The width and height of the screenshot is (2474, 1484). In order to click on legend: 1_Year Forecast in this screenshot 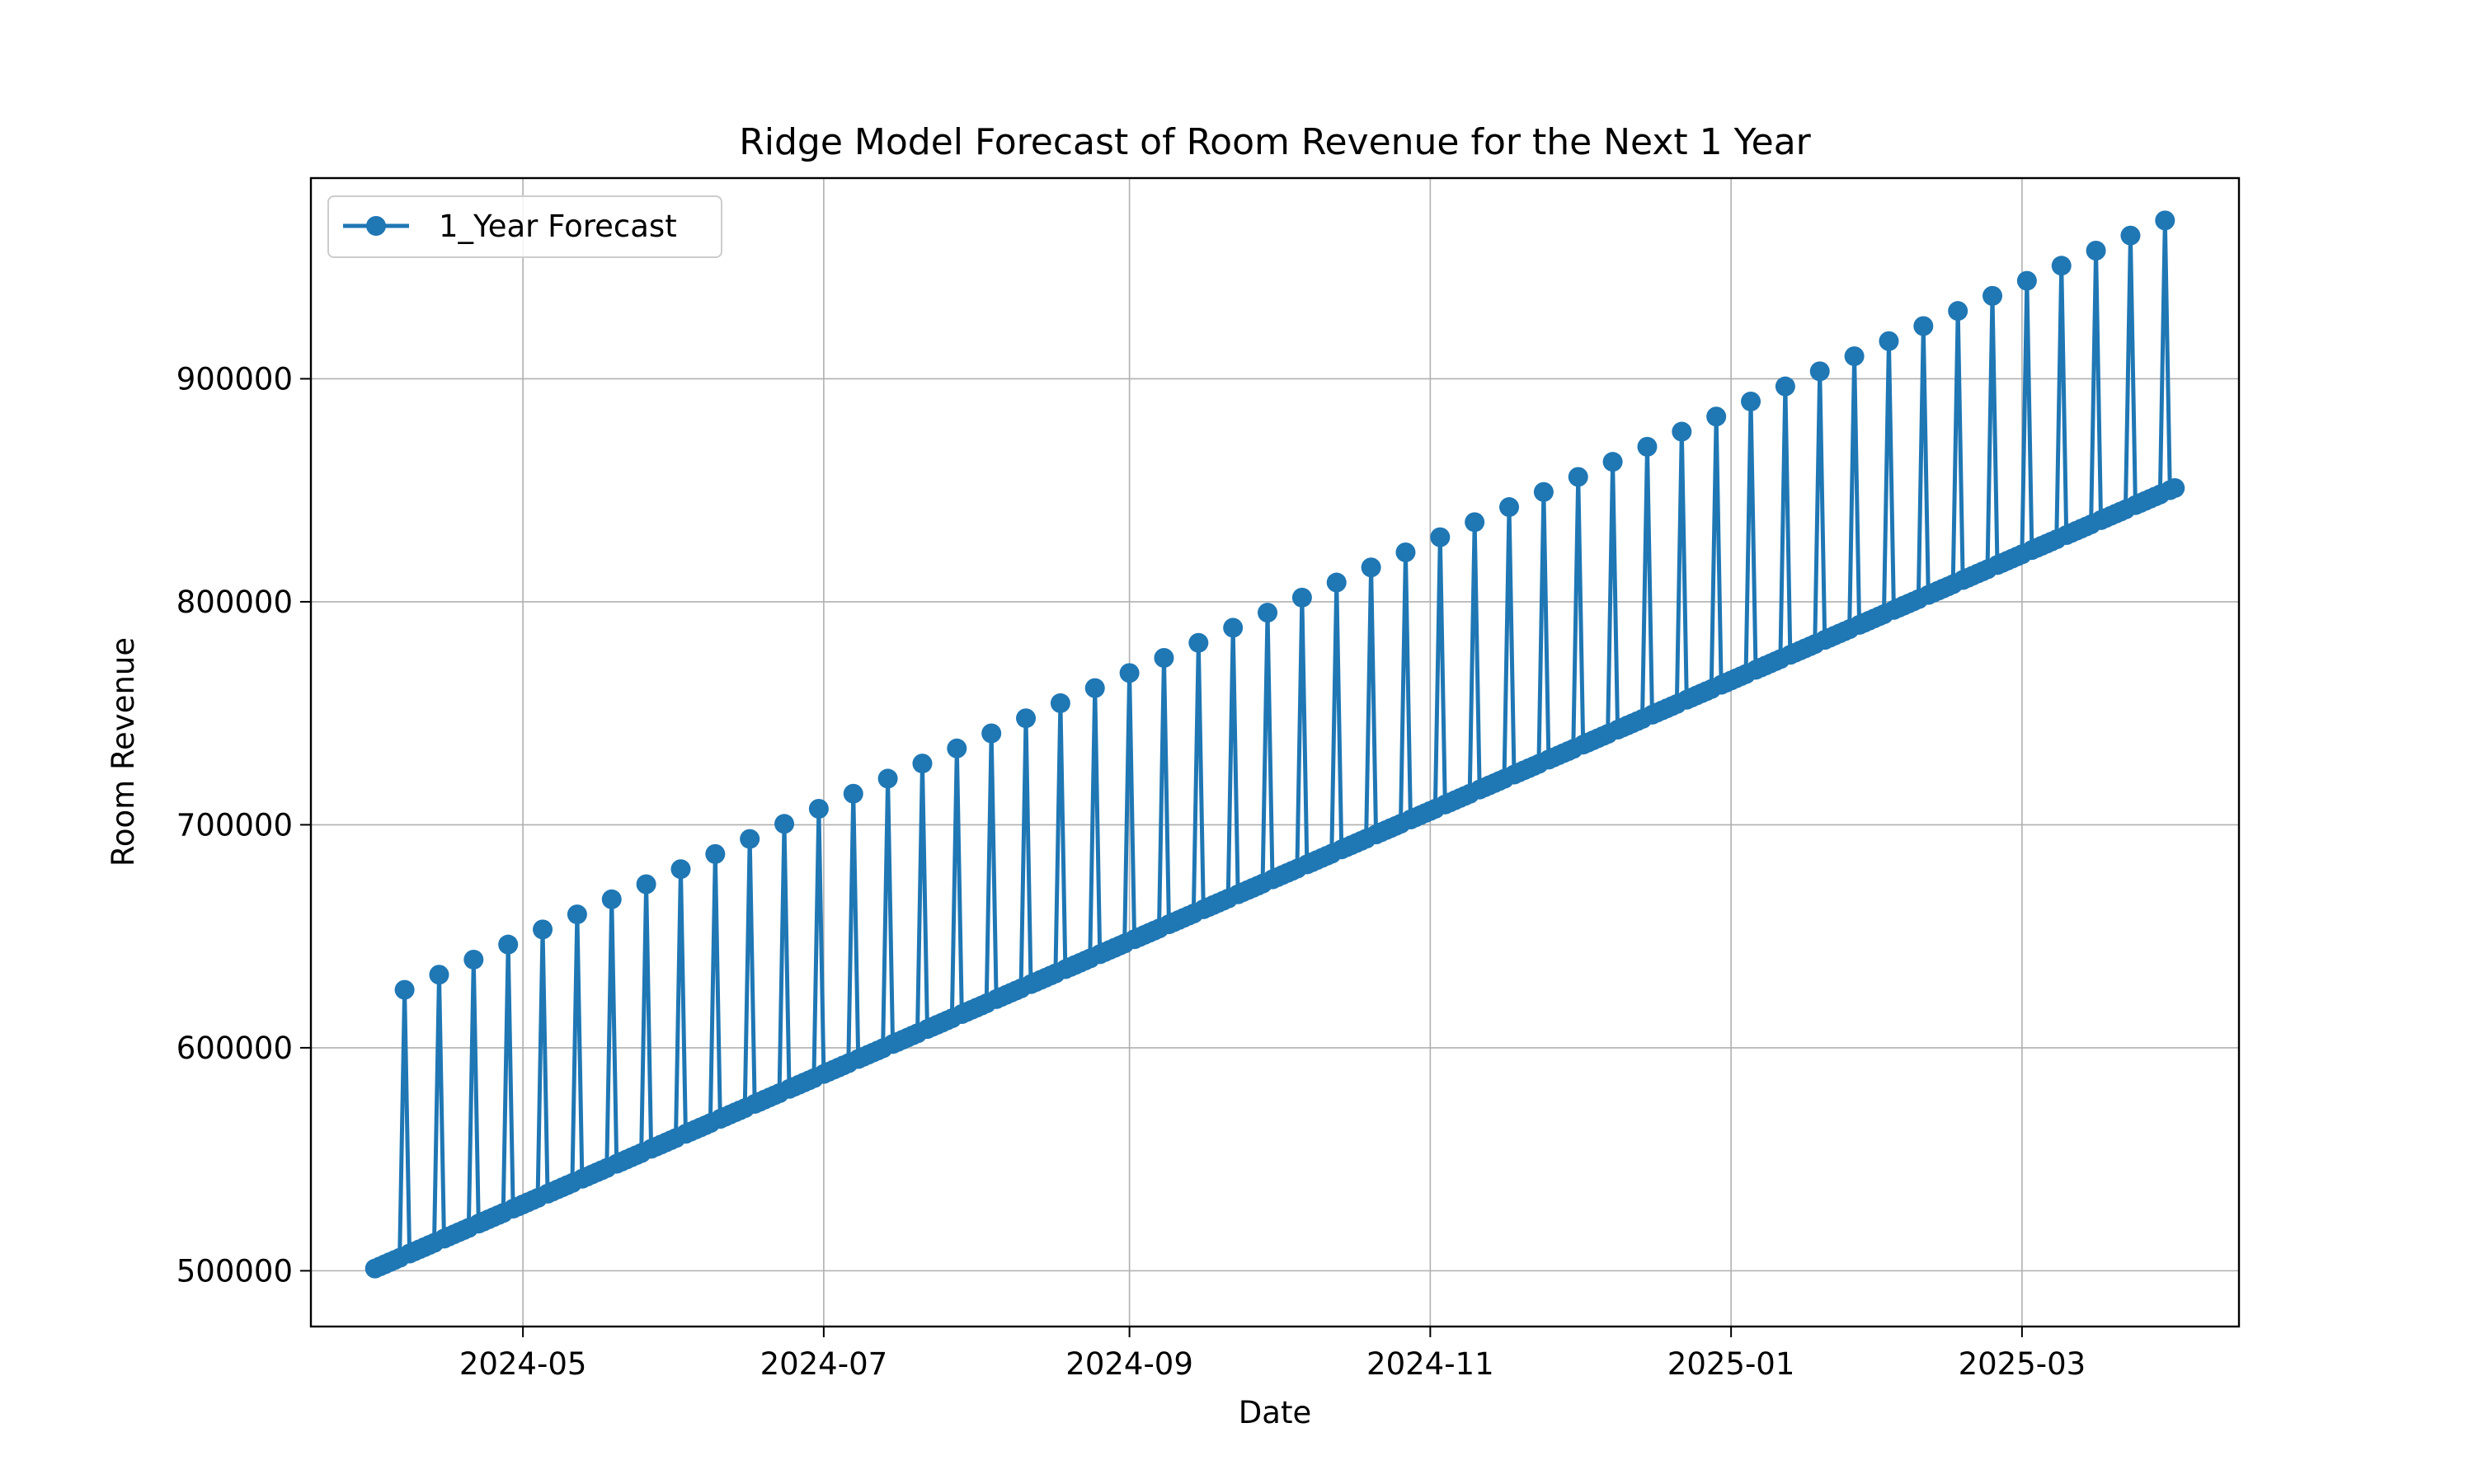, I will do `click(524, 226)`.